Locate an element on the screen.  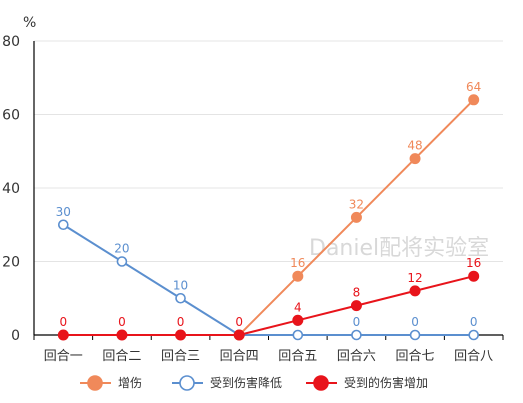
x-axis-ticks: 回合一 回合二 回合三 回合四 回合五 回合六 回合七 回合八 is located at coordinates (268, 349).